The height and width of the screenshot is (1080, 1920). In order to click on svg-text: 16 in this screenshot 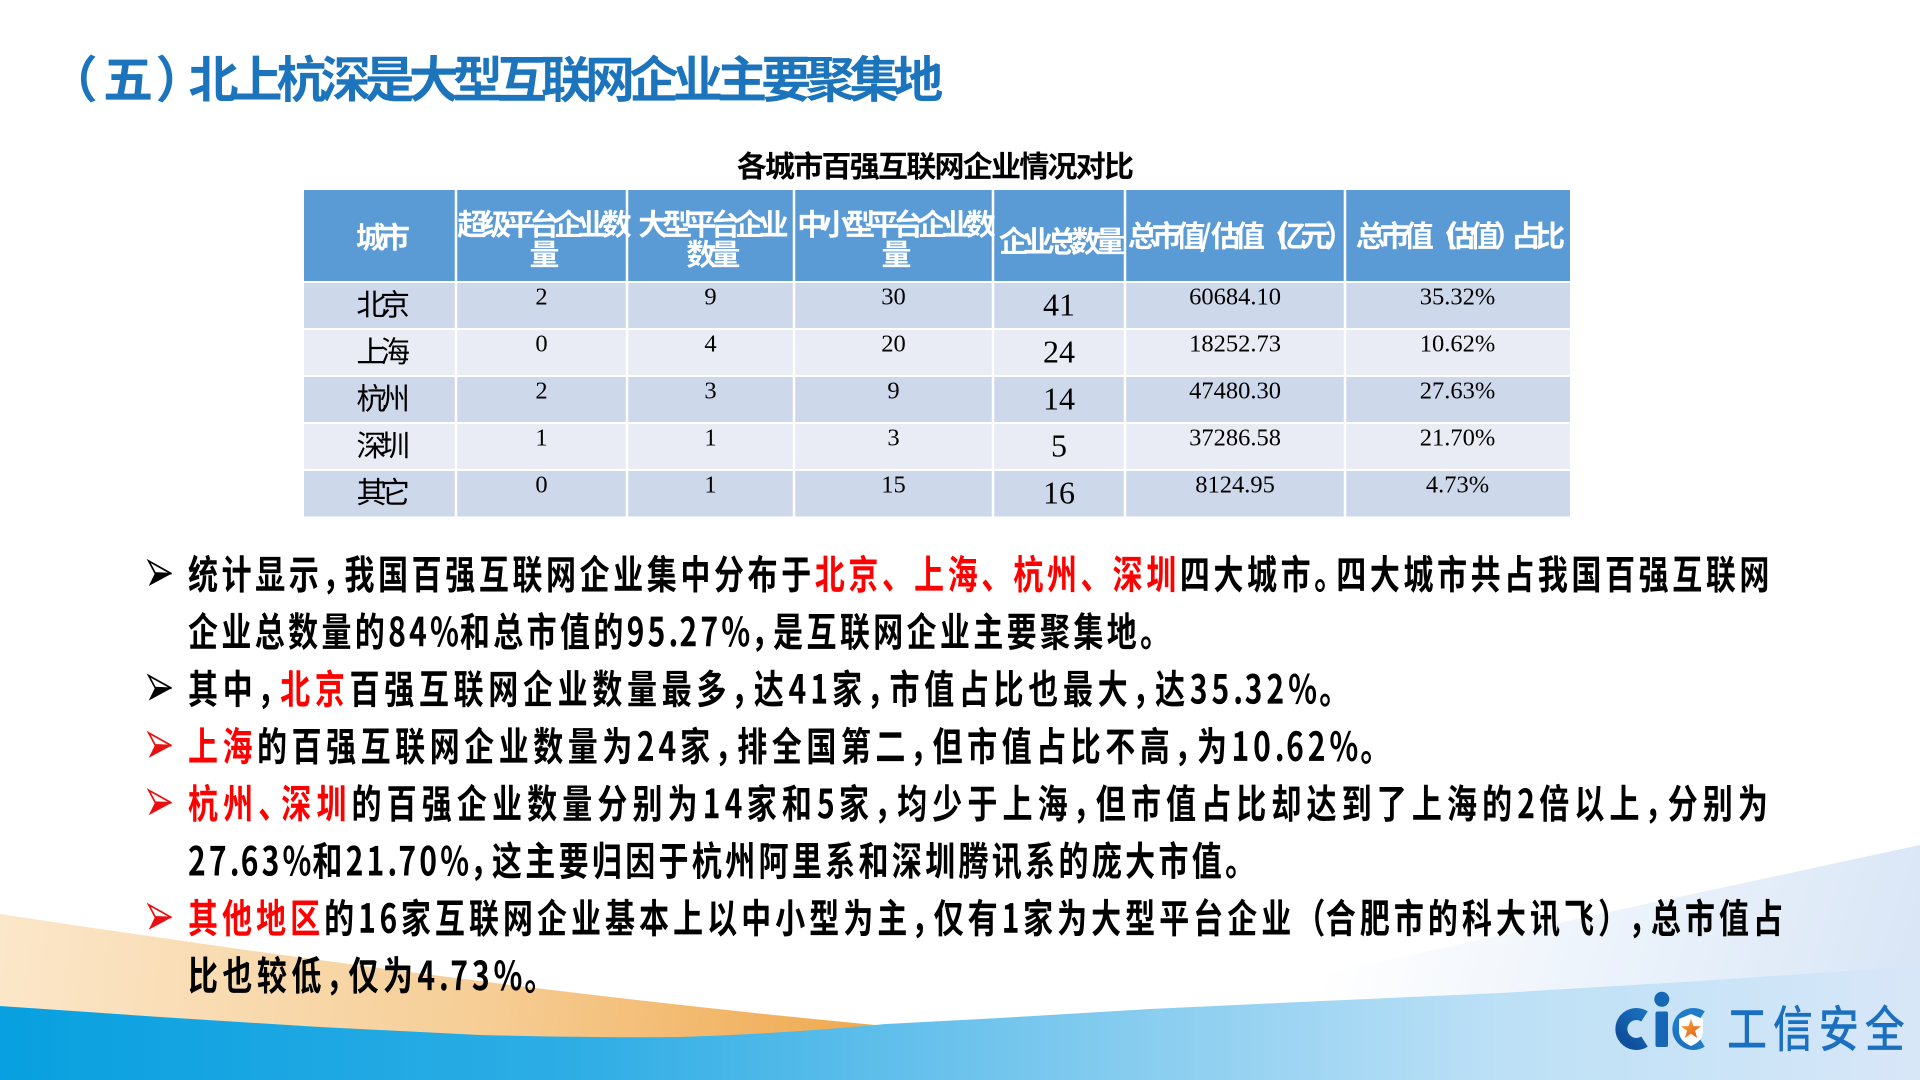, I will do `click(1059, 493)`.